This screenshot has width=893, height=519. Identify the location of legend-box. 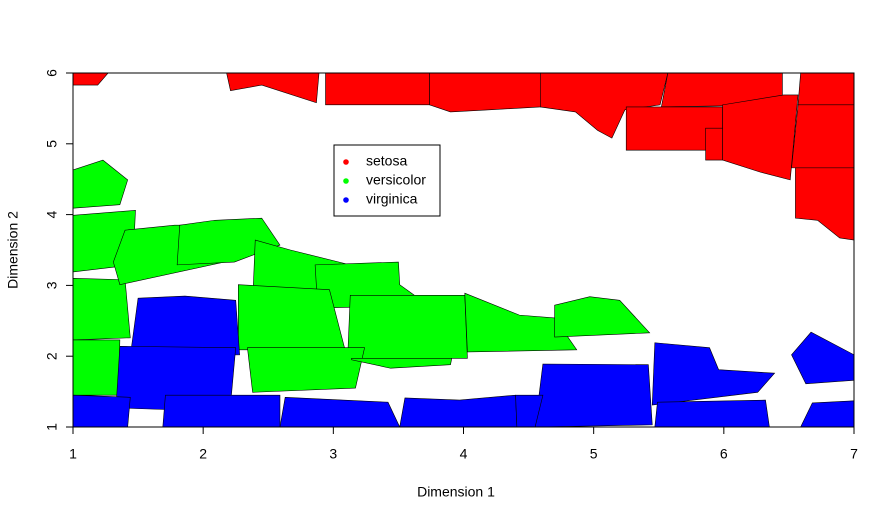
(387, 180).